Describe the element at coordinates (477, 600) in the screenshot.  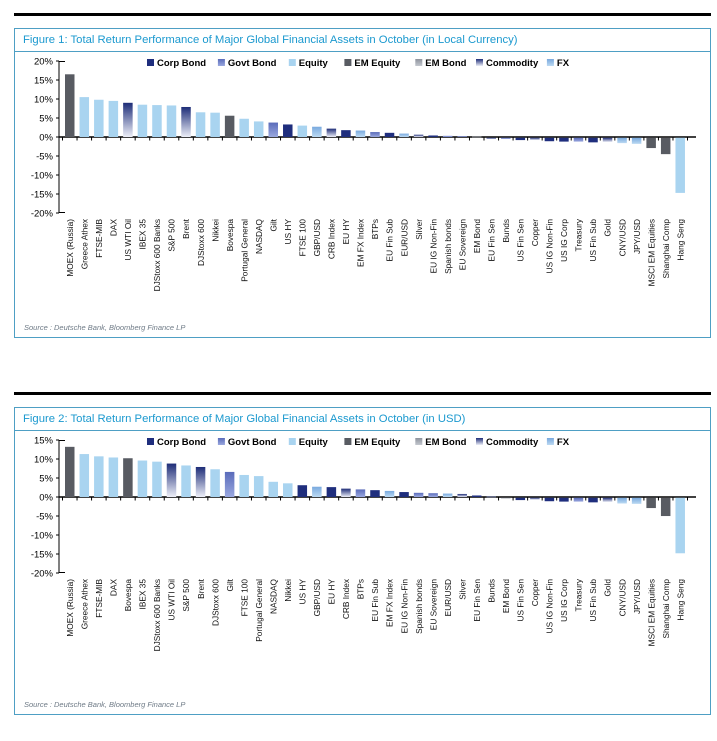
I see `x-category-label: EU Fin Sen` at that location.